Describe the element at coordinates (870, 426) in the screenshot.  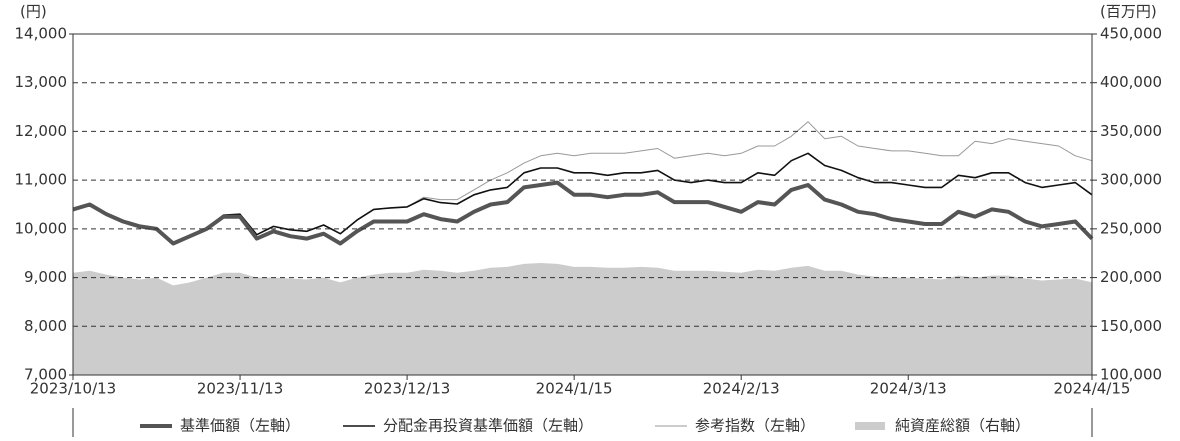
I see `legend-swatch` at that location.